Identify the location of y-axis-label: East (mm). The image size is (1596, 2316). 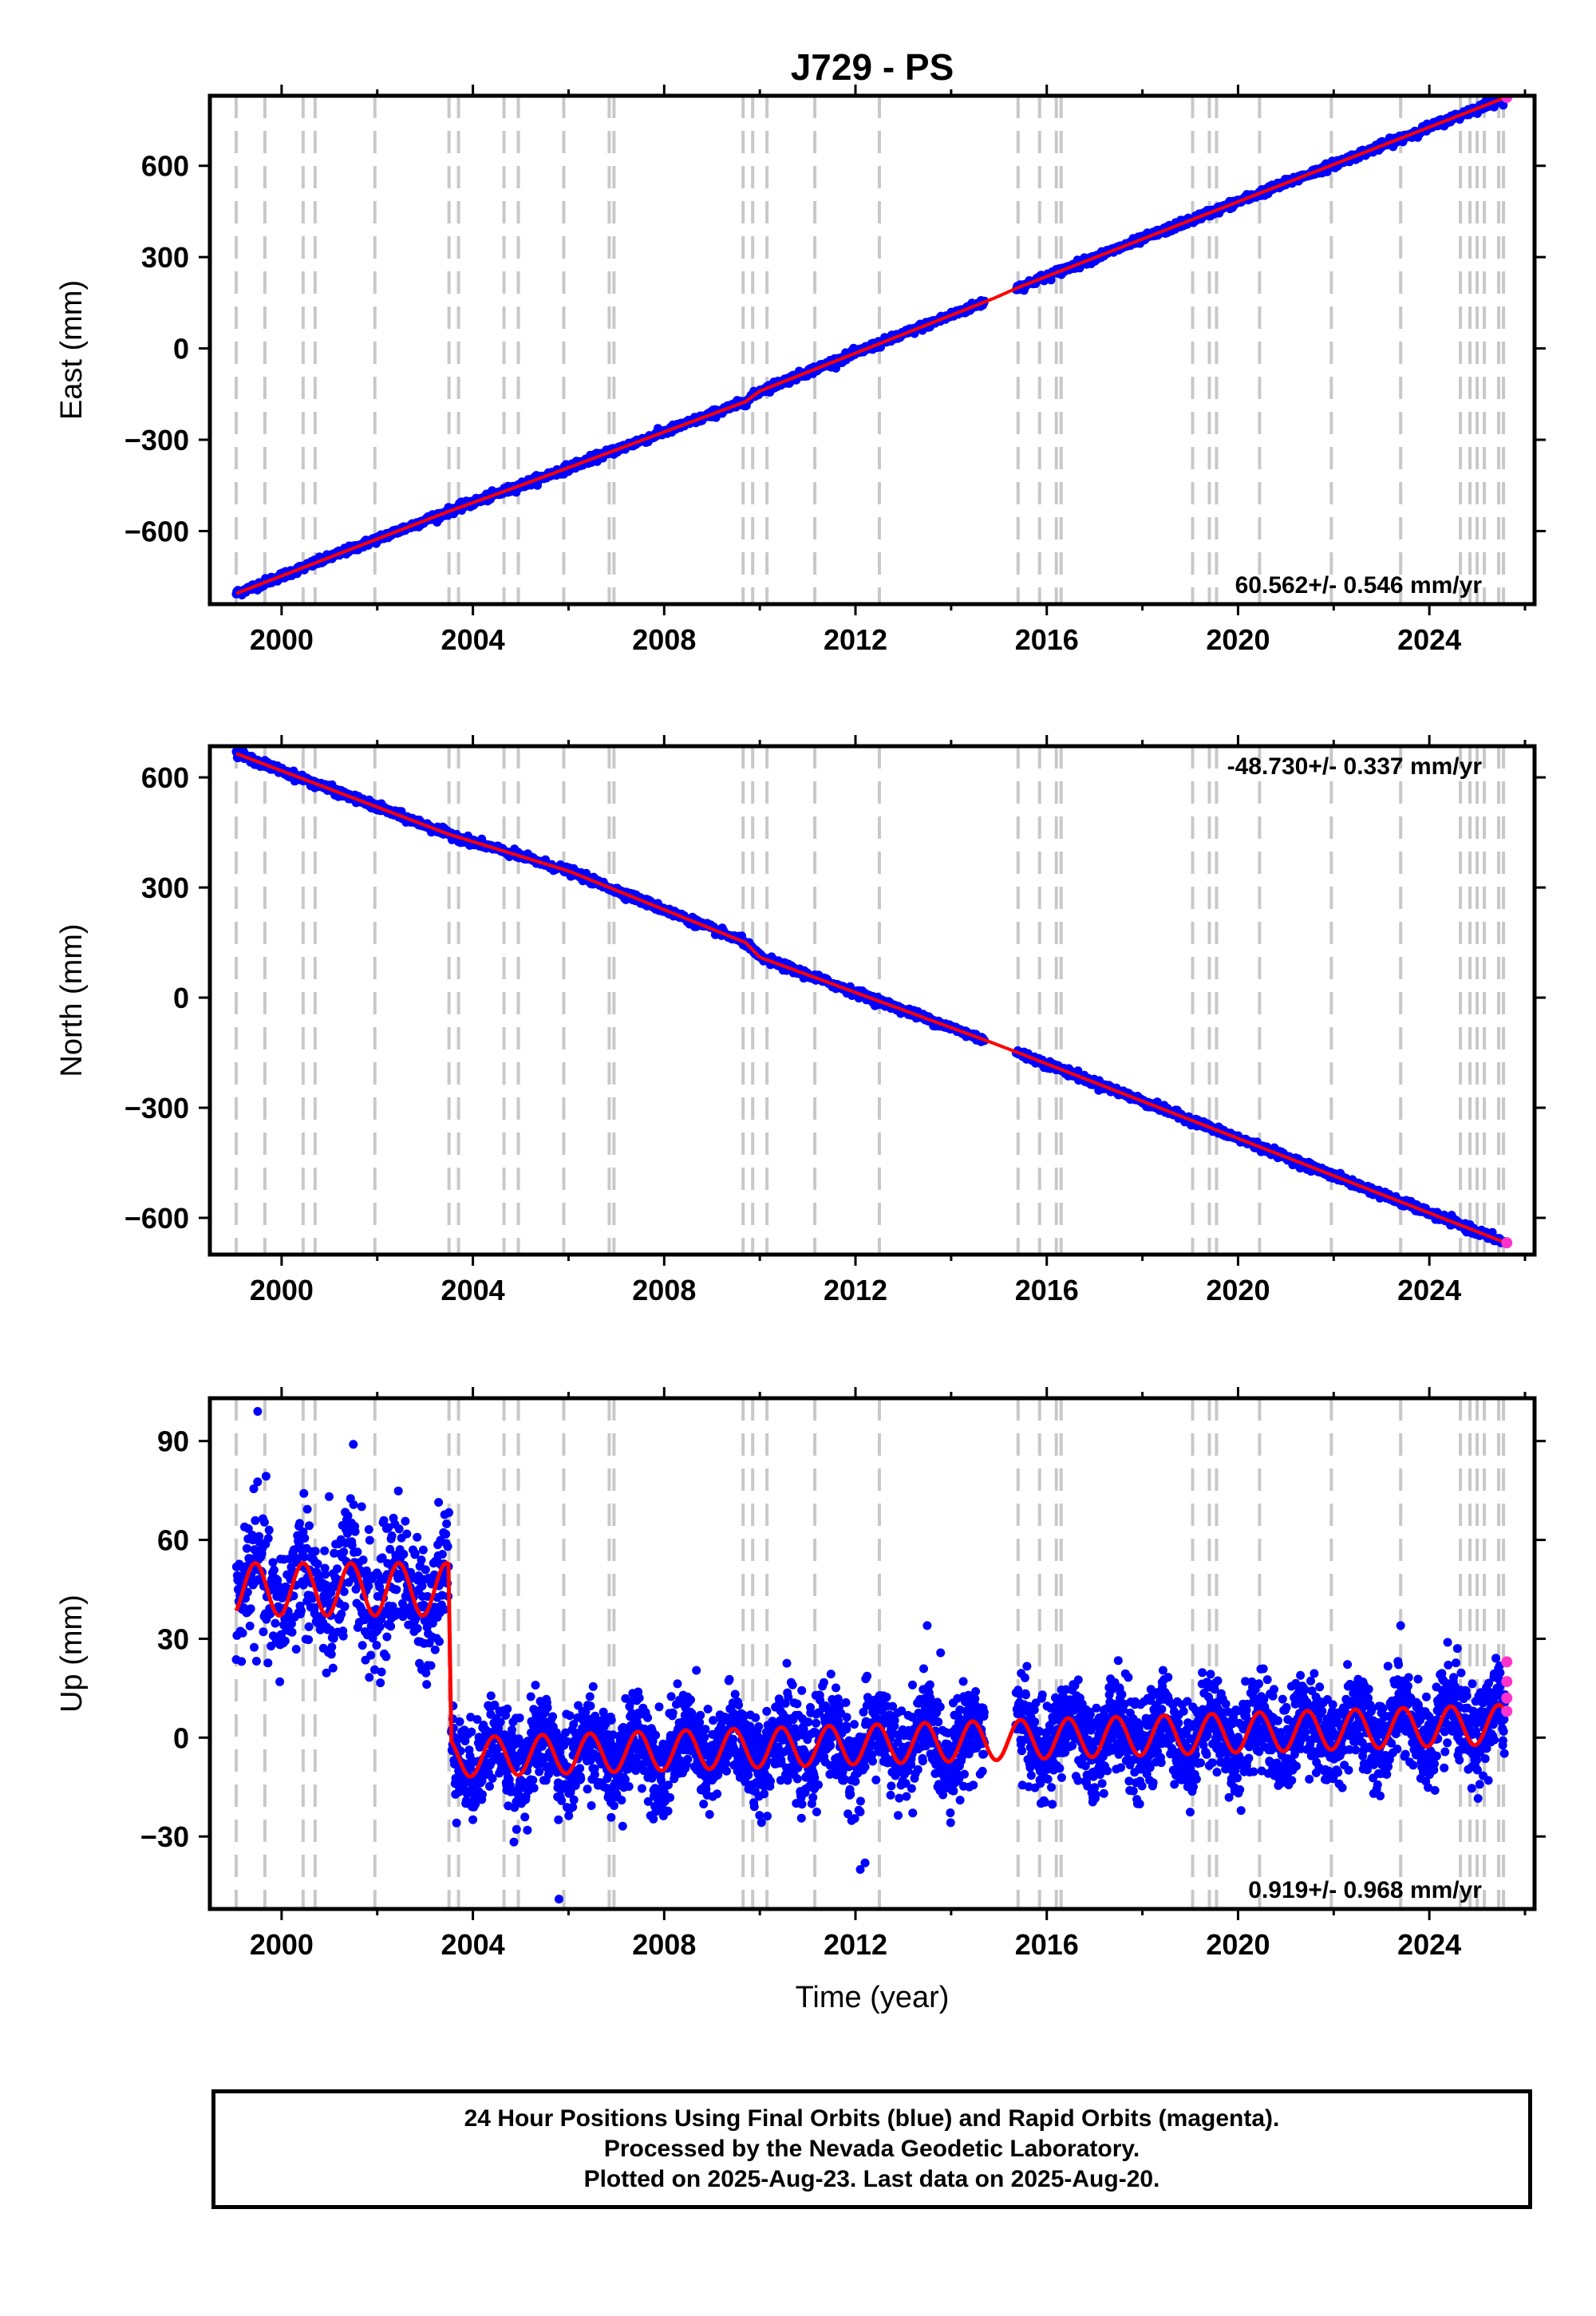
(72, 350).